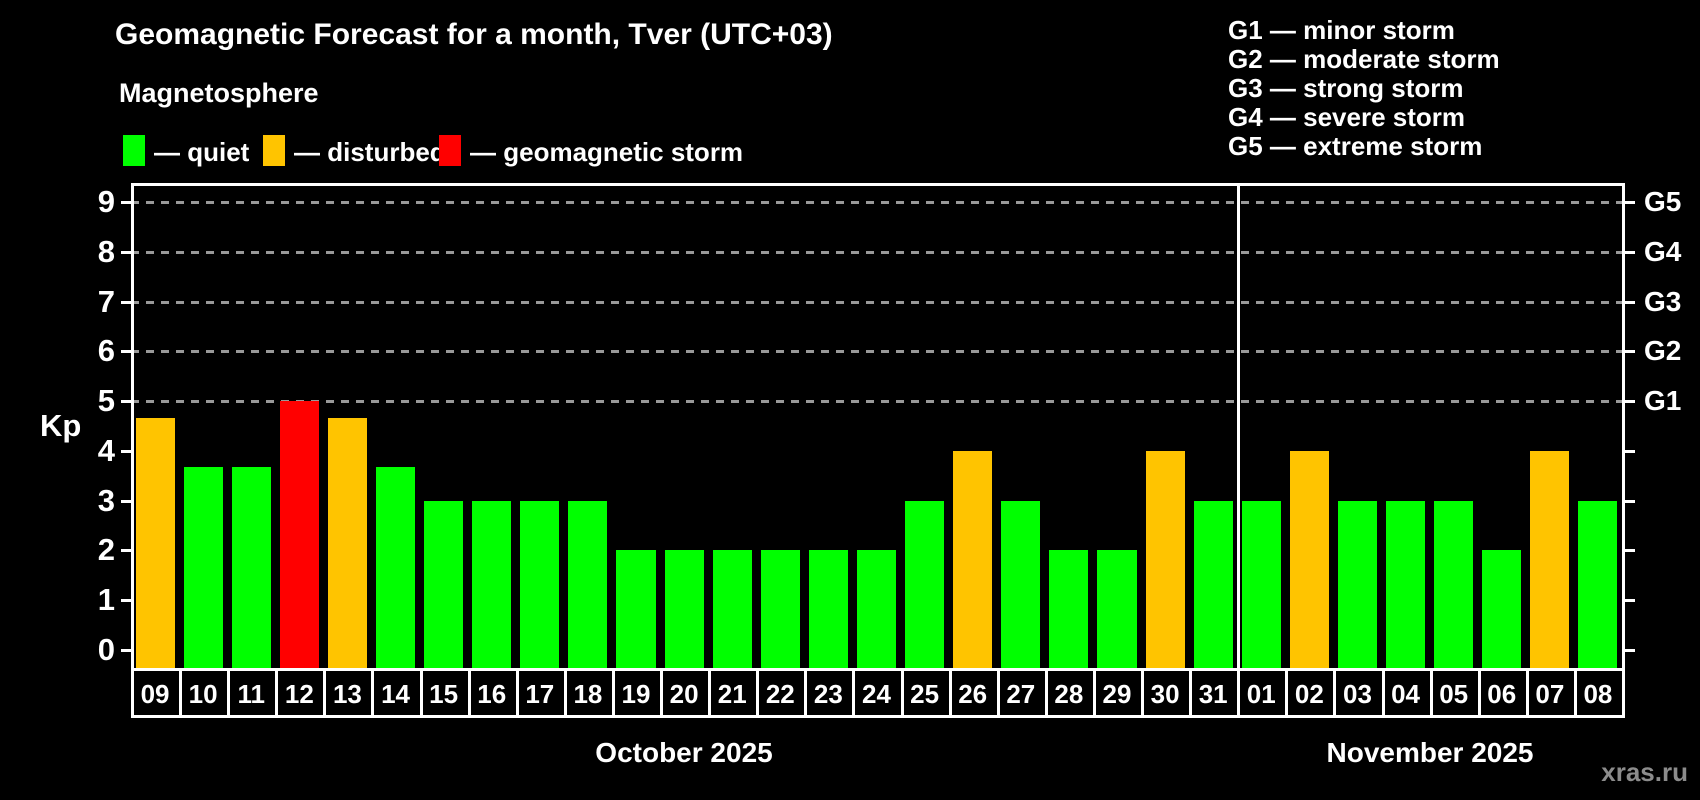 The image size is (1700, 800). Describe the element at coordinates (607, 152) in the screenshot. I see `storm-legend-label: — geomagnetic storm` at that location.